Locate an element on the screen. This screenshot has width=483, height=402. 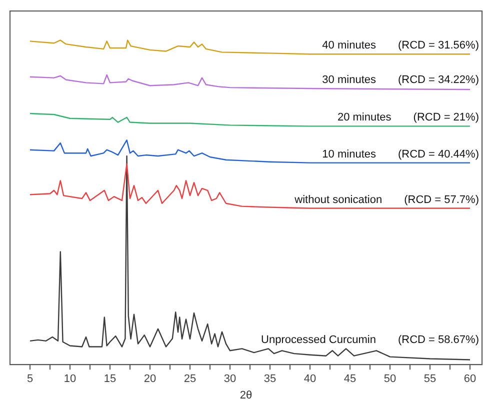
annotation: (RCD = 31.56%) is located at coordinates (438, 46).